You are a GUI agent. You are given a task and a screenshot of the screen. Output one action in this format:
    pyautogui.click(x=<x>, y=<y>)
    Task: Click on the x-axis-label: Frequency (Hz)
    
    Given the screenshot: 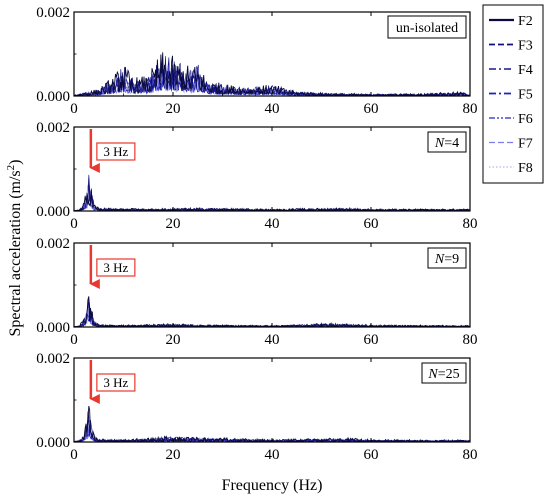 What is the action you would take?
    pyautogui.click(x=272, y=485)
    